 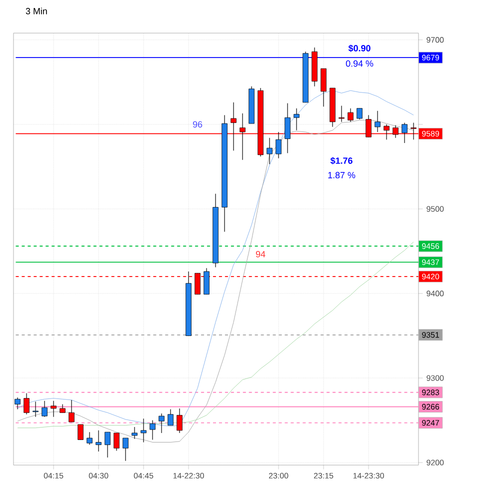 I want to click on annotation: $0.90, so click(x=359, y=48).